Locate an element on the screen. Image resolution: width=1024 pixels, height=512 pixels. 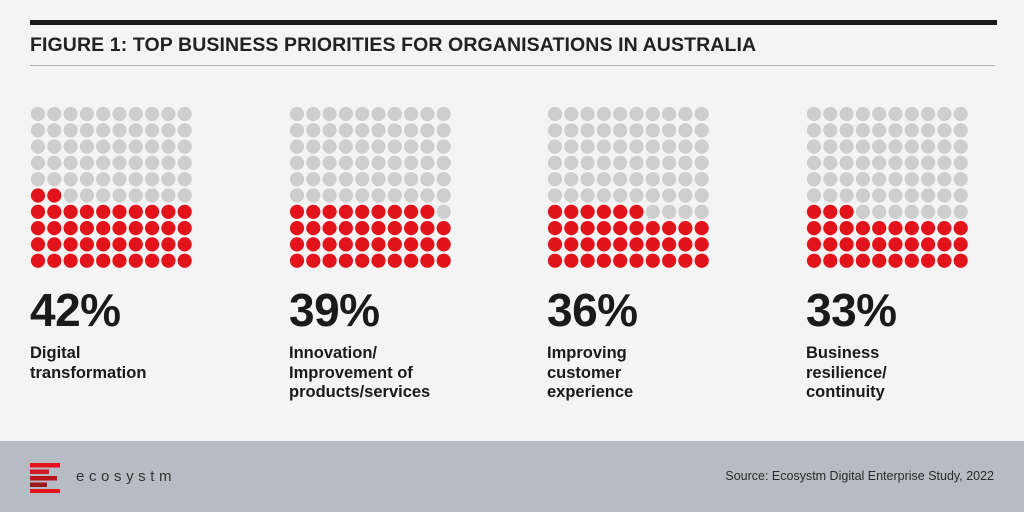
brand-name: ecosystm is located at coordinates (126, 476).